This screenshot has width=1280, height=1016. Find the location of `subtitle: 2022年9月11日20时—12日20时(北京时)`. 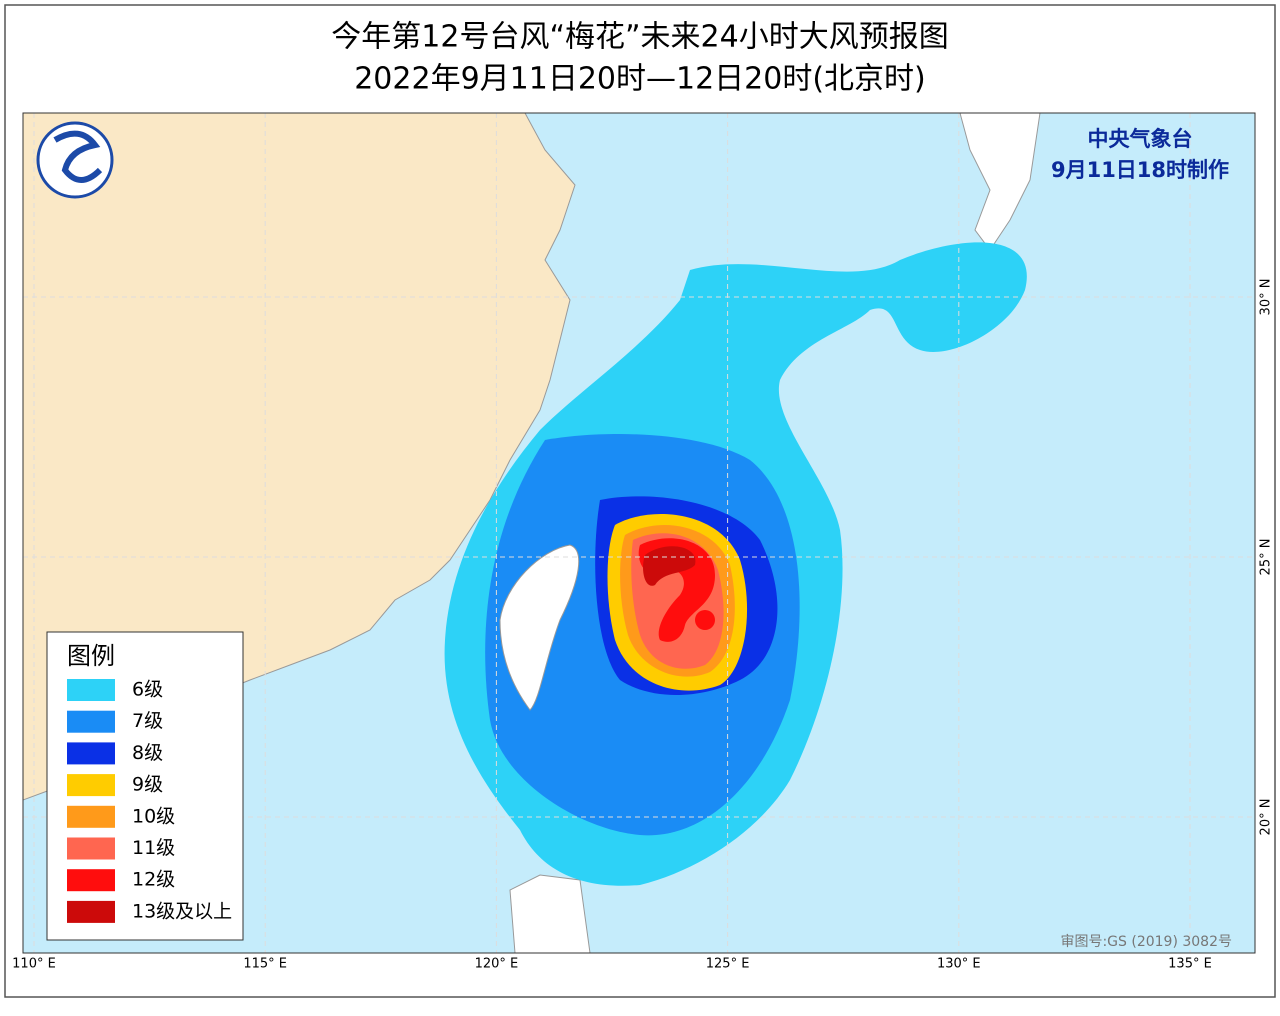

subtitle: 2022年9月11日20时—12日20时(北京时) is located at coordinates (640, 79).